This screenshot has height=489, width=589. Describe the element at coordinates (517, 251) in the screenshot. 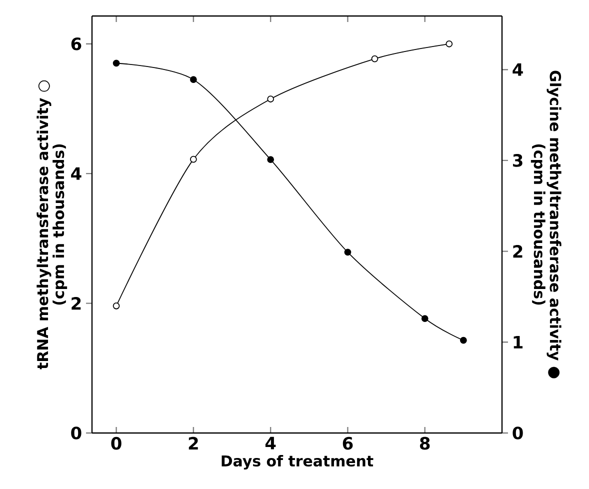

I see `y2-tick-label: 2` at that location.